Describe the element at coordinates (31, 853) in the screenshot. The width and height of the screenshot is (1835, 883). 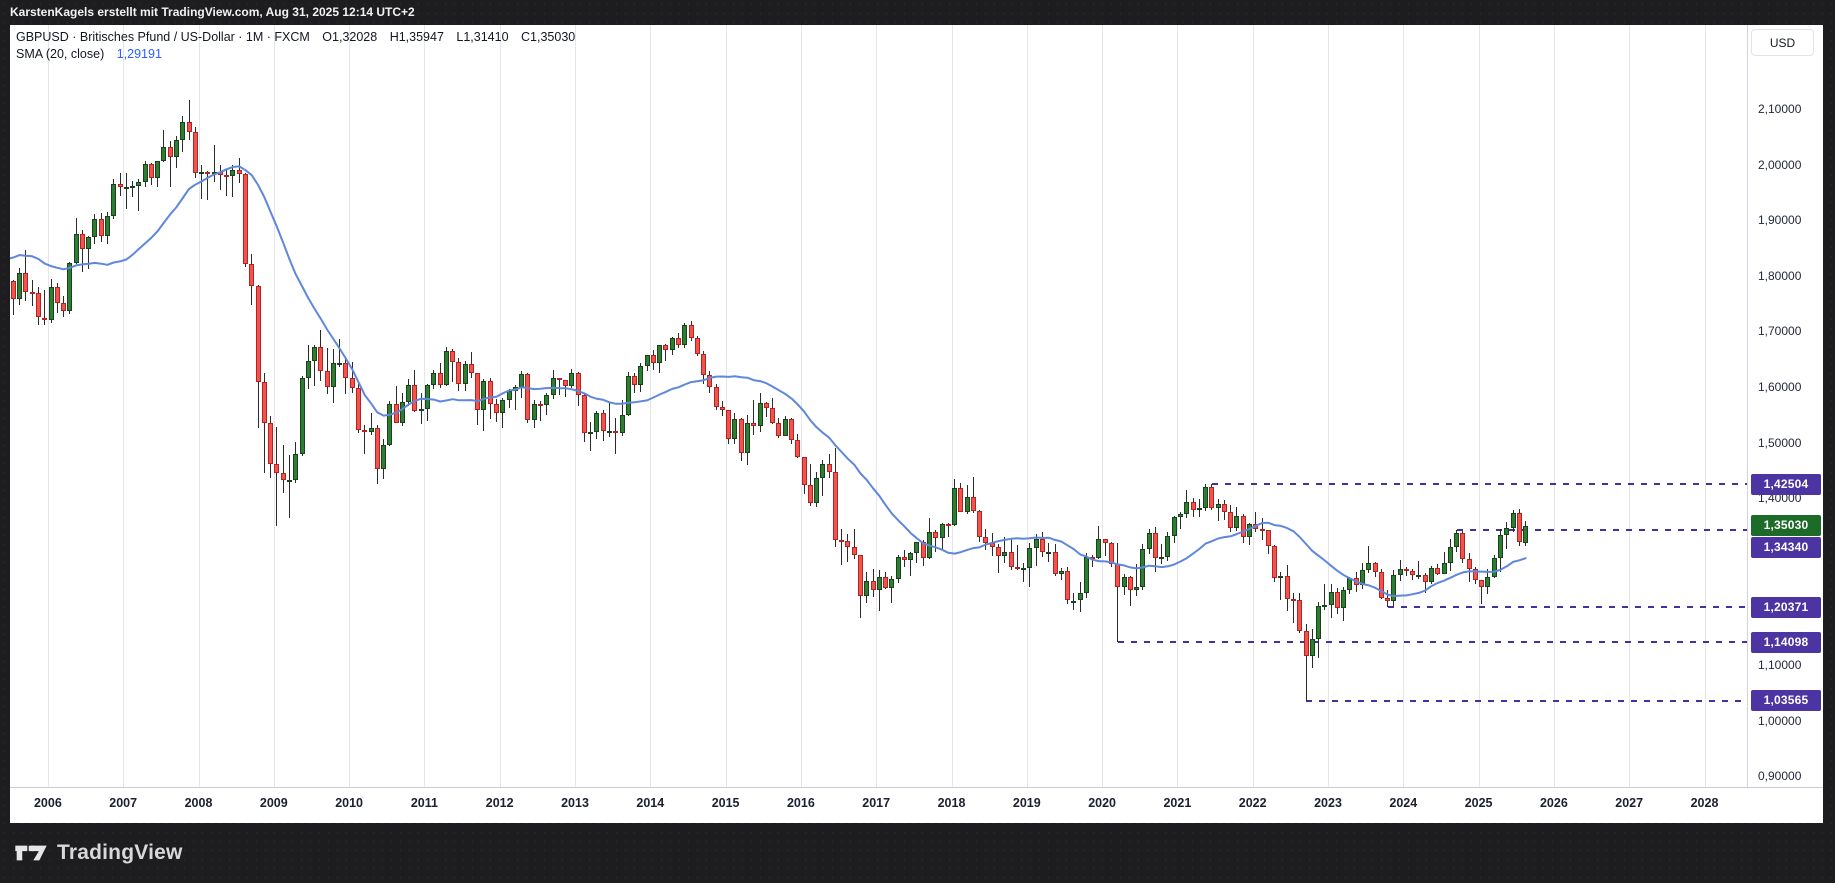
I see `tradingview-logo-icon` at that location.